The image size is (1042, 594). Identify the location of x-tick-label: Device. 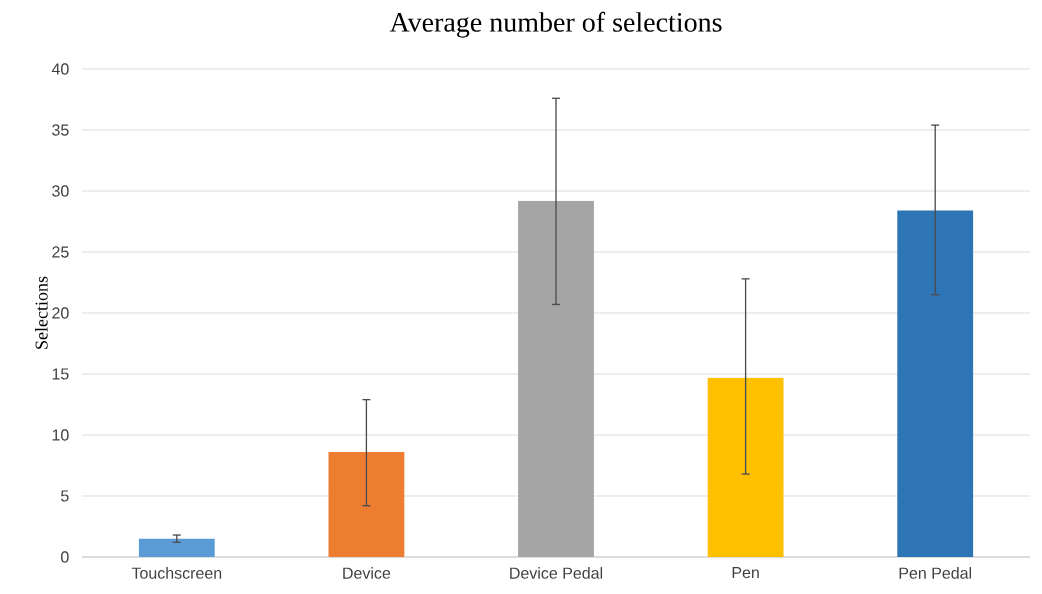
(367, 573).